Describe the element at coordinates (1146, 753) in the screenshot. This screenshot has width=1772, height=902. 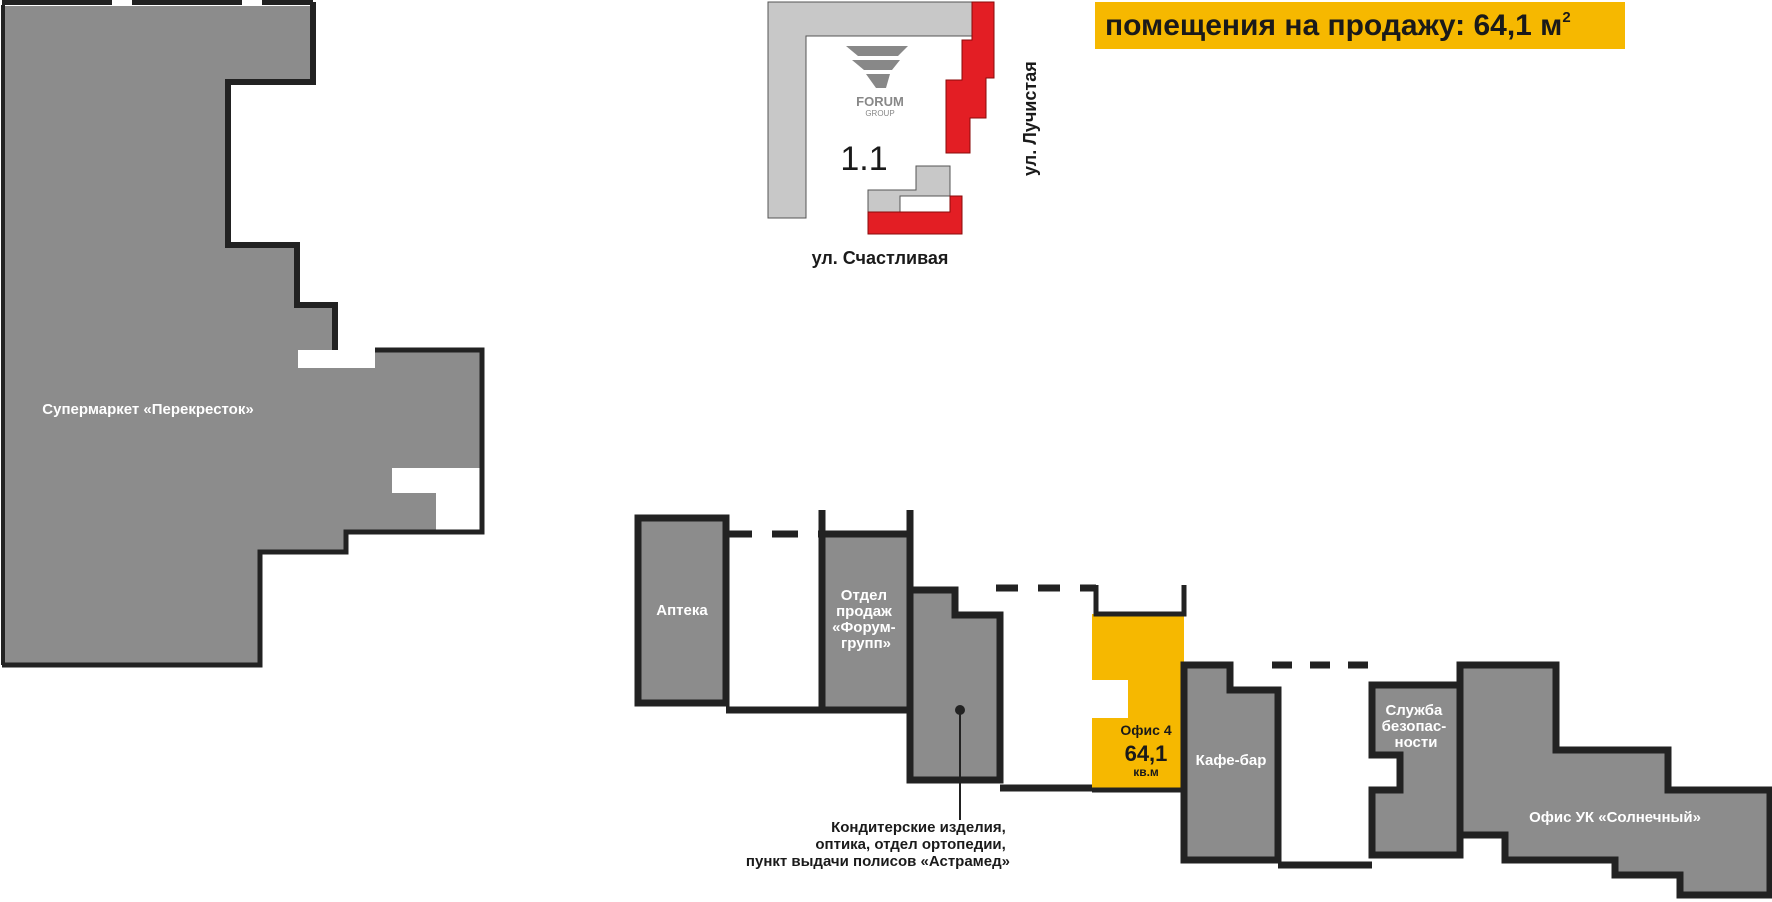
I see `office-4-area: 64,1` at that location.